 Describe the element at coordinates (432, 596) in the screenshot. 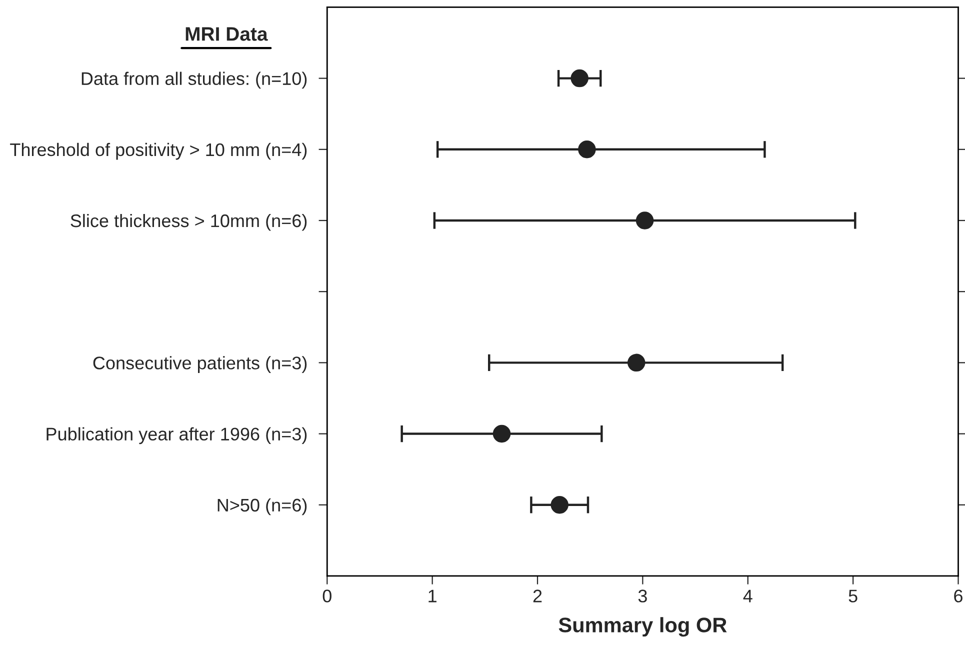

I see `x-tick-label: 1` at that location.